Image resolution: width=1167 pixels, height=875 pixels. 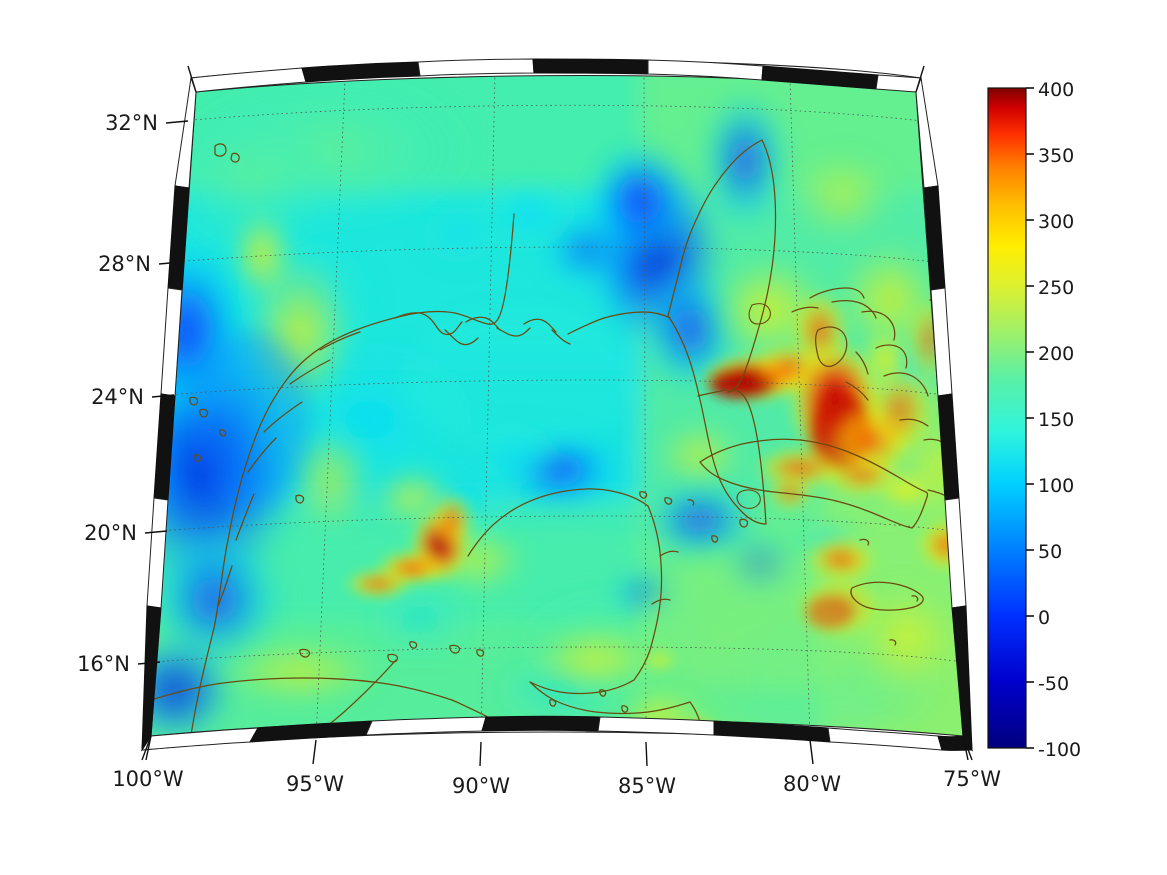 I want to click on lat-tick-label-28n: 28°N, so click(x=124, y=264).